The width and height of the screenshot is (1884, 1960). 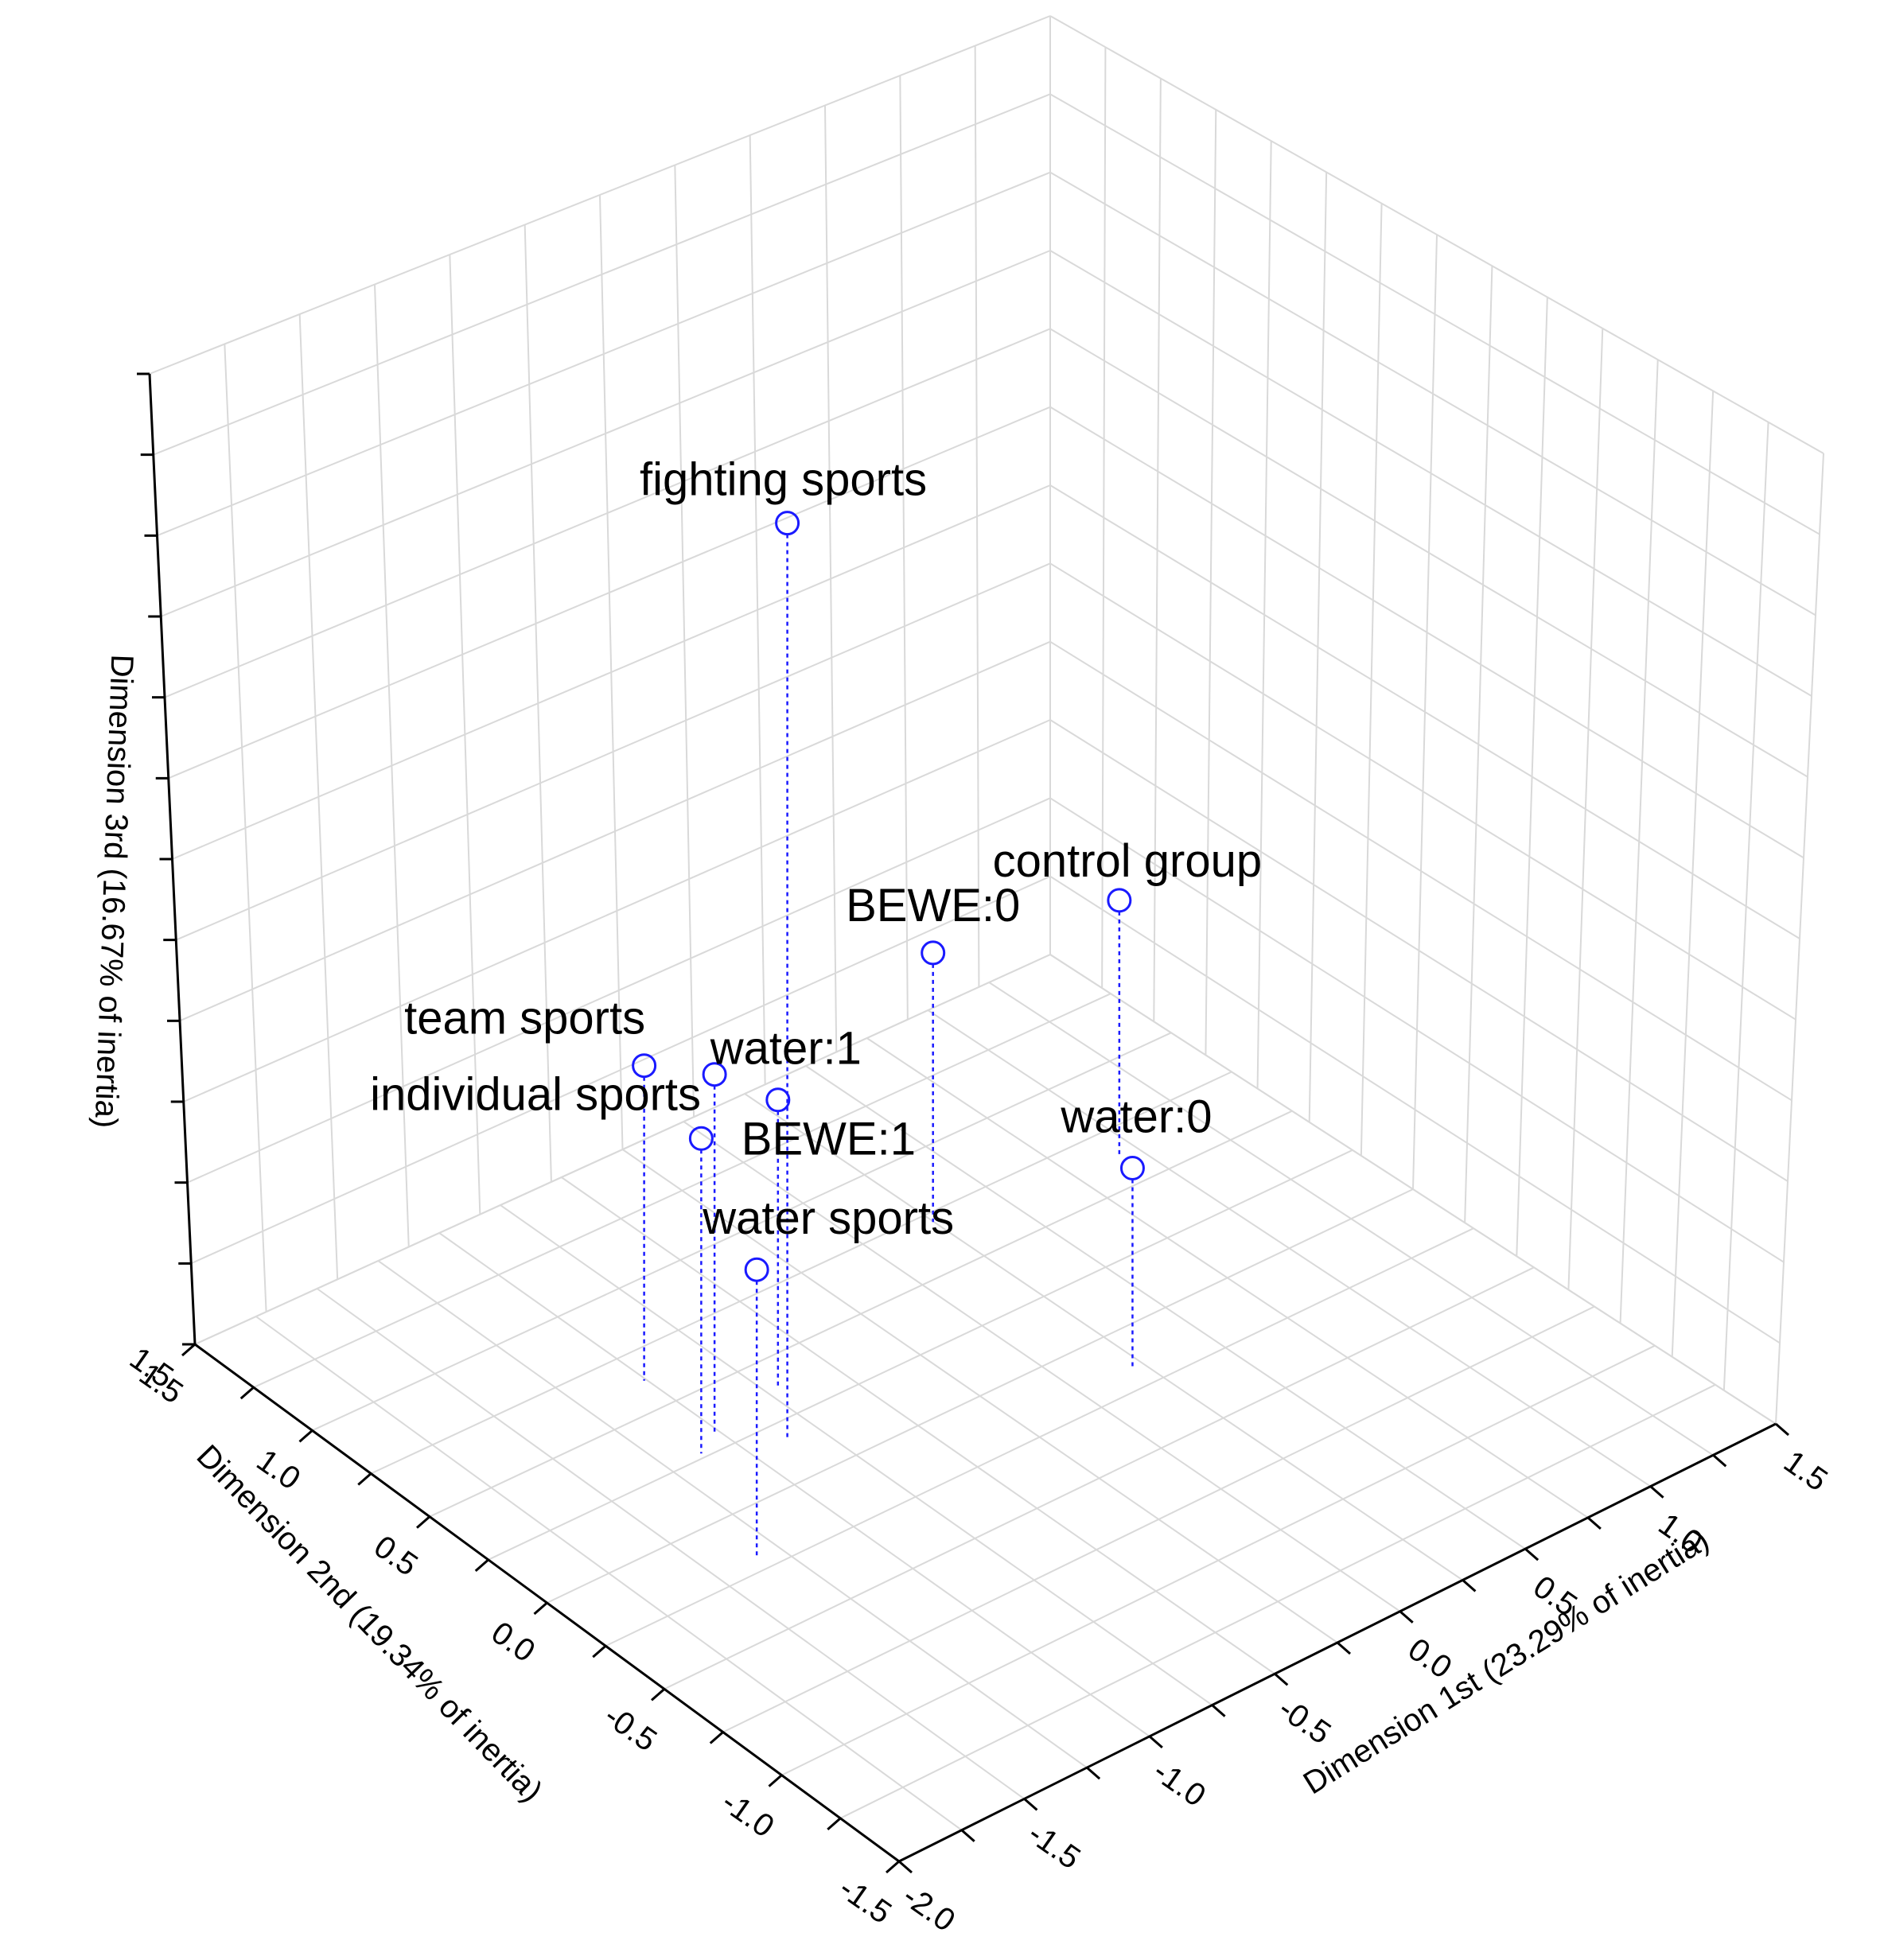 What do you see at coordinates (828, 1218) in the screenshot?
I see `point-label: water sports` at bounding box center [828, 1218].